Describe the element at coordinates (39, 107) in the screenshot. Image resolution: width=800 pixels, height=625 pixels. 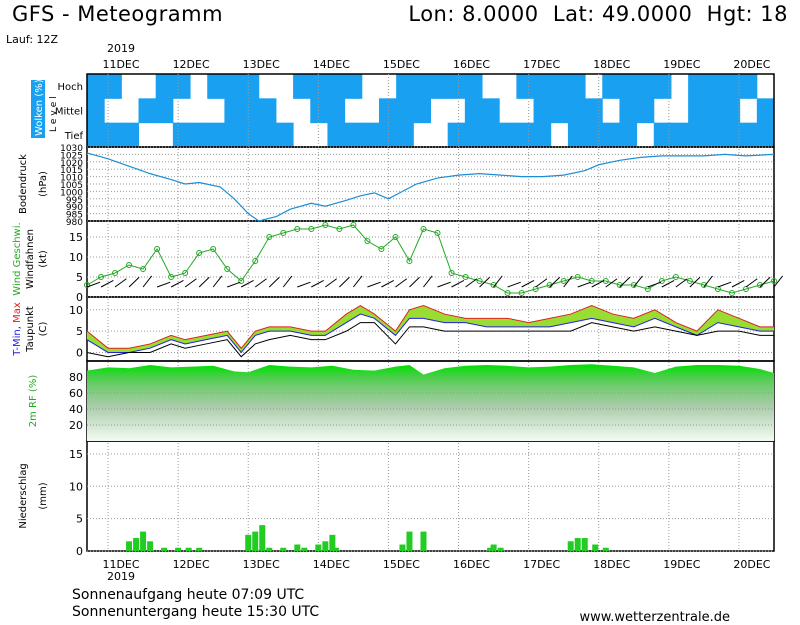
I see `cloud-ylabel: Wolken (%)` at that location.